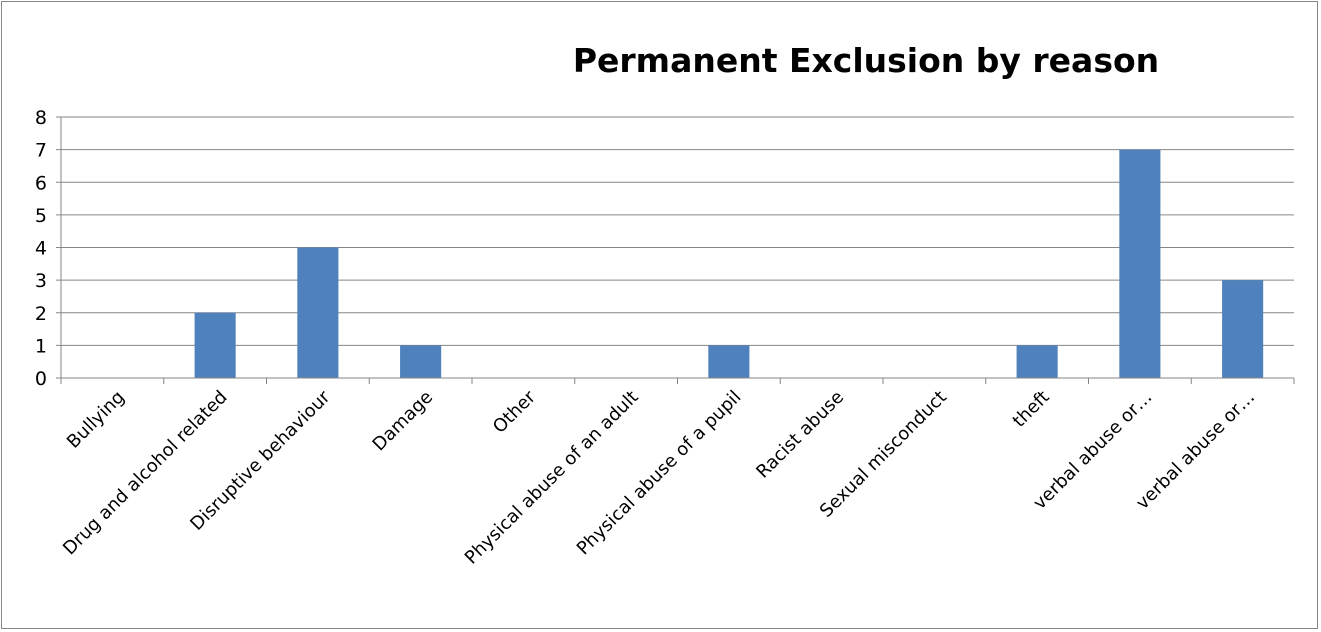 This screenshot has height=632, width=1321. What do you see at coordinates (552, 478) in the screenshot?
I see `x-category-label: Physical abuse of an adult` at bounding box center [552, 478].